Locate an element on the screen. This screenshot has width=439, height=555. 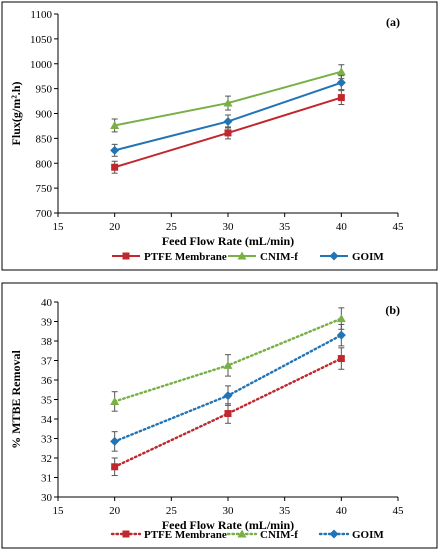
y-tick-label: 700 is located at coordinates (44, 214).